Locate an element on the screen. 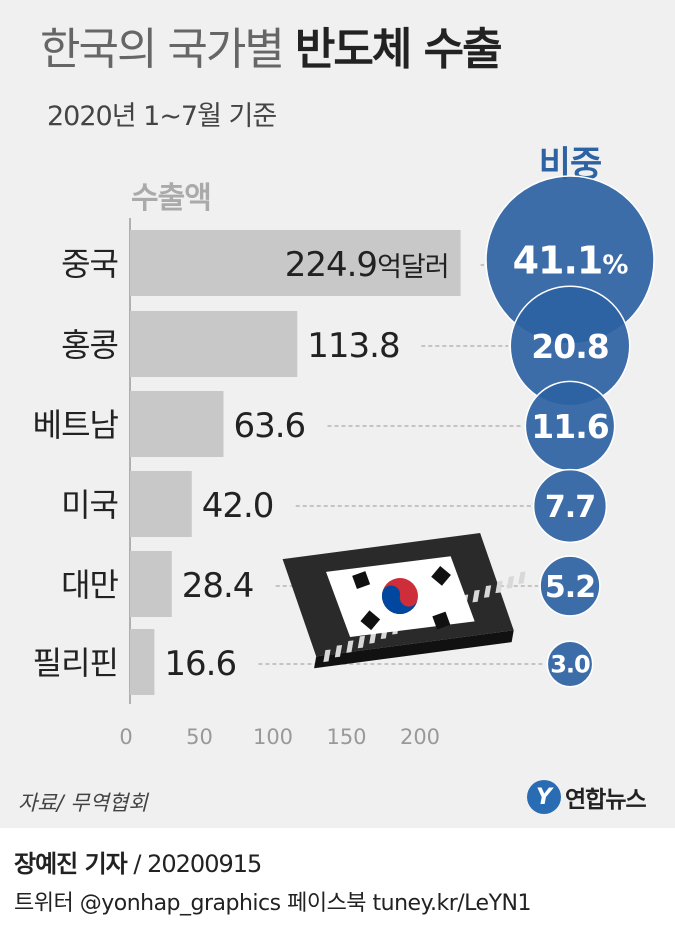 This screenshot has width=675, height=929. semiconductor-chip-illustration is located at coordinates (404, 600).